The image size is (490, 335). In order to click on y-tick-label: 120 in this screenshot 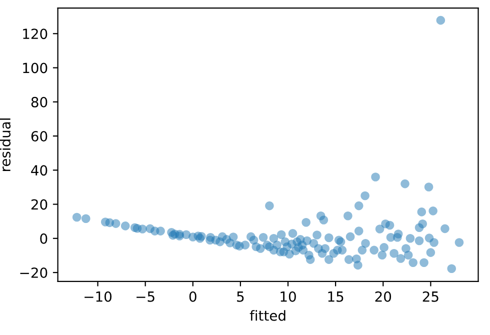, I will do `click(35, 34)`.